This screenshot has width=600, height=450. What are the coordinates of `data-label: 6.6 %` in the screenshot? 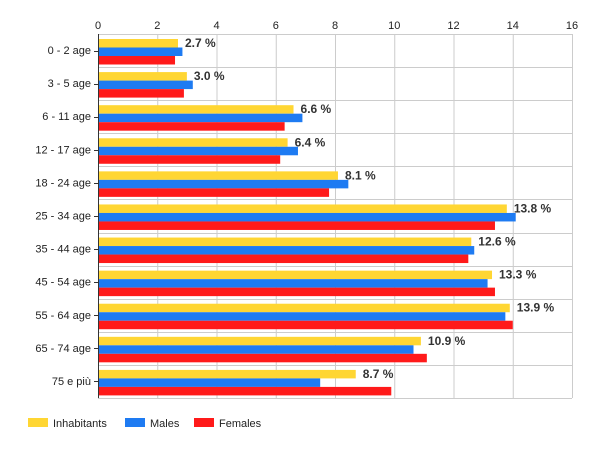 It's located at (316, 109).